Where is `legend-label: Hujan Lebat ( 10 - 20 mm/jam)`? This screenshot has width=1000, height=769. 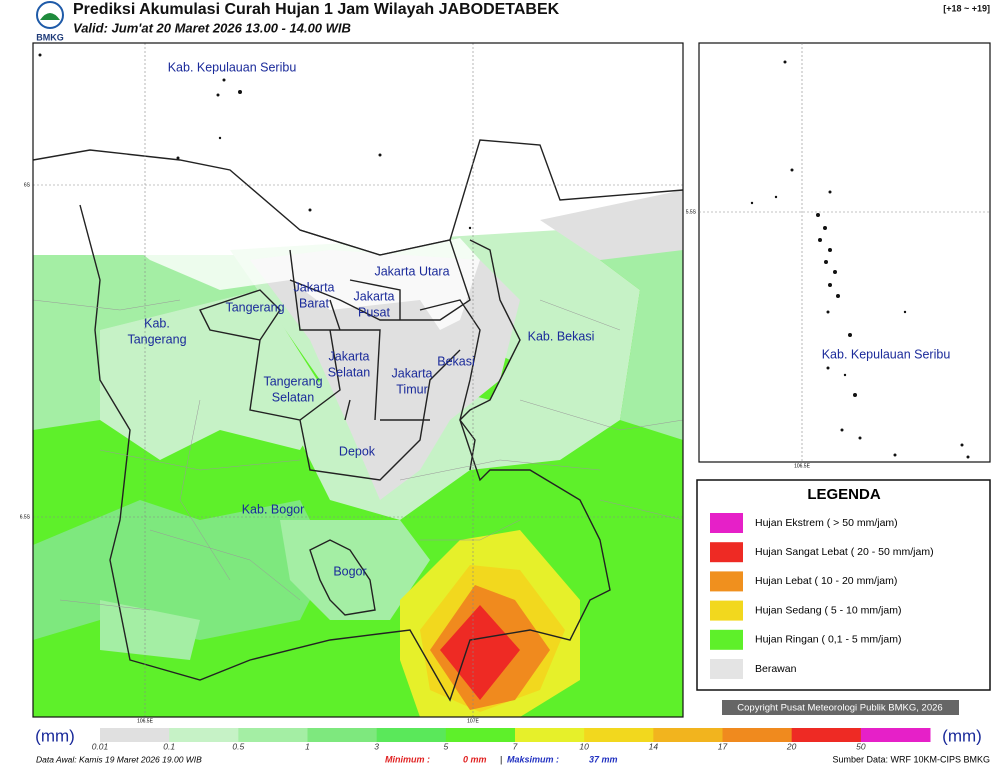
legend-label: Hujan Lebat ( 10 - 20 mm/jam) is located at coordinates (826, 581).